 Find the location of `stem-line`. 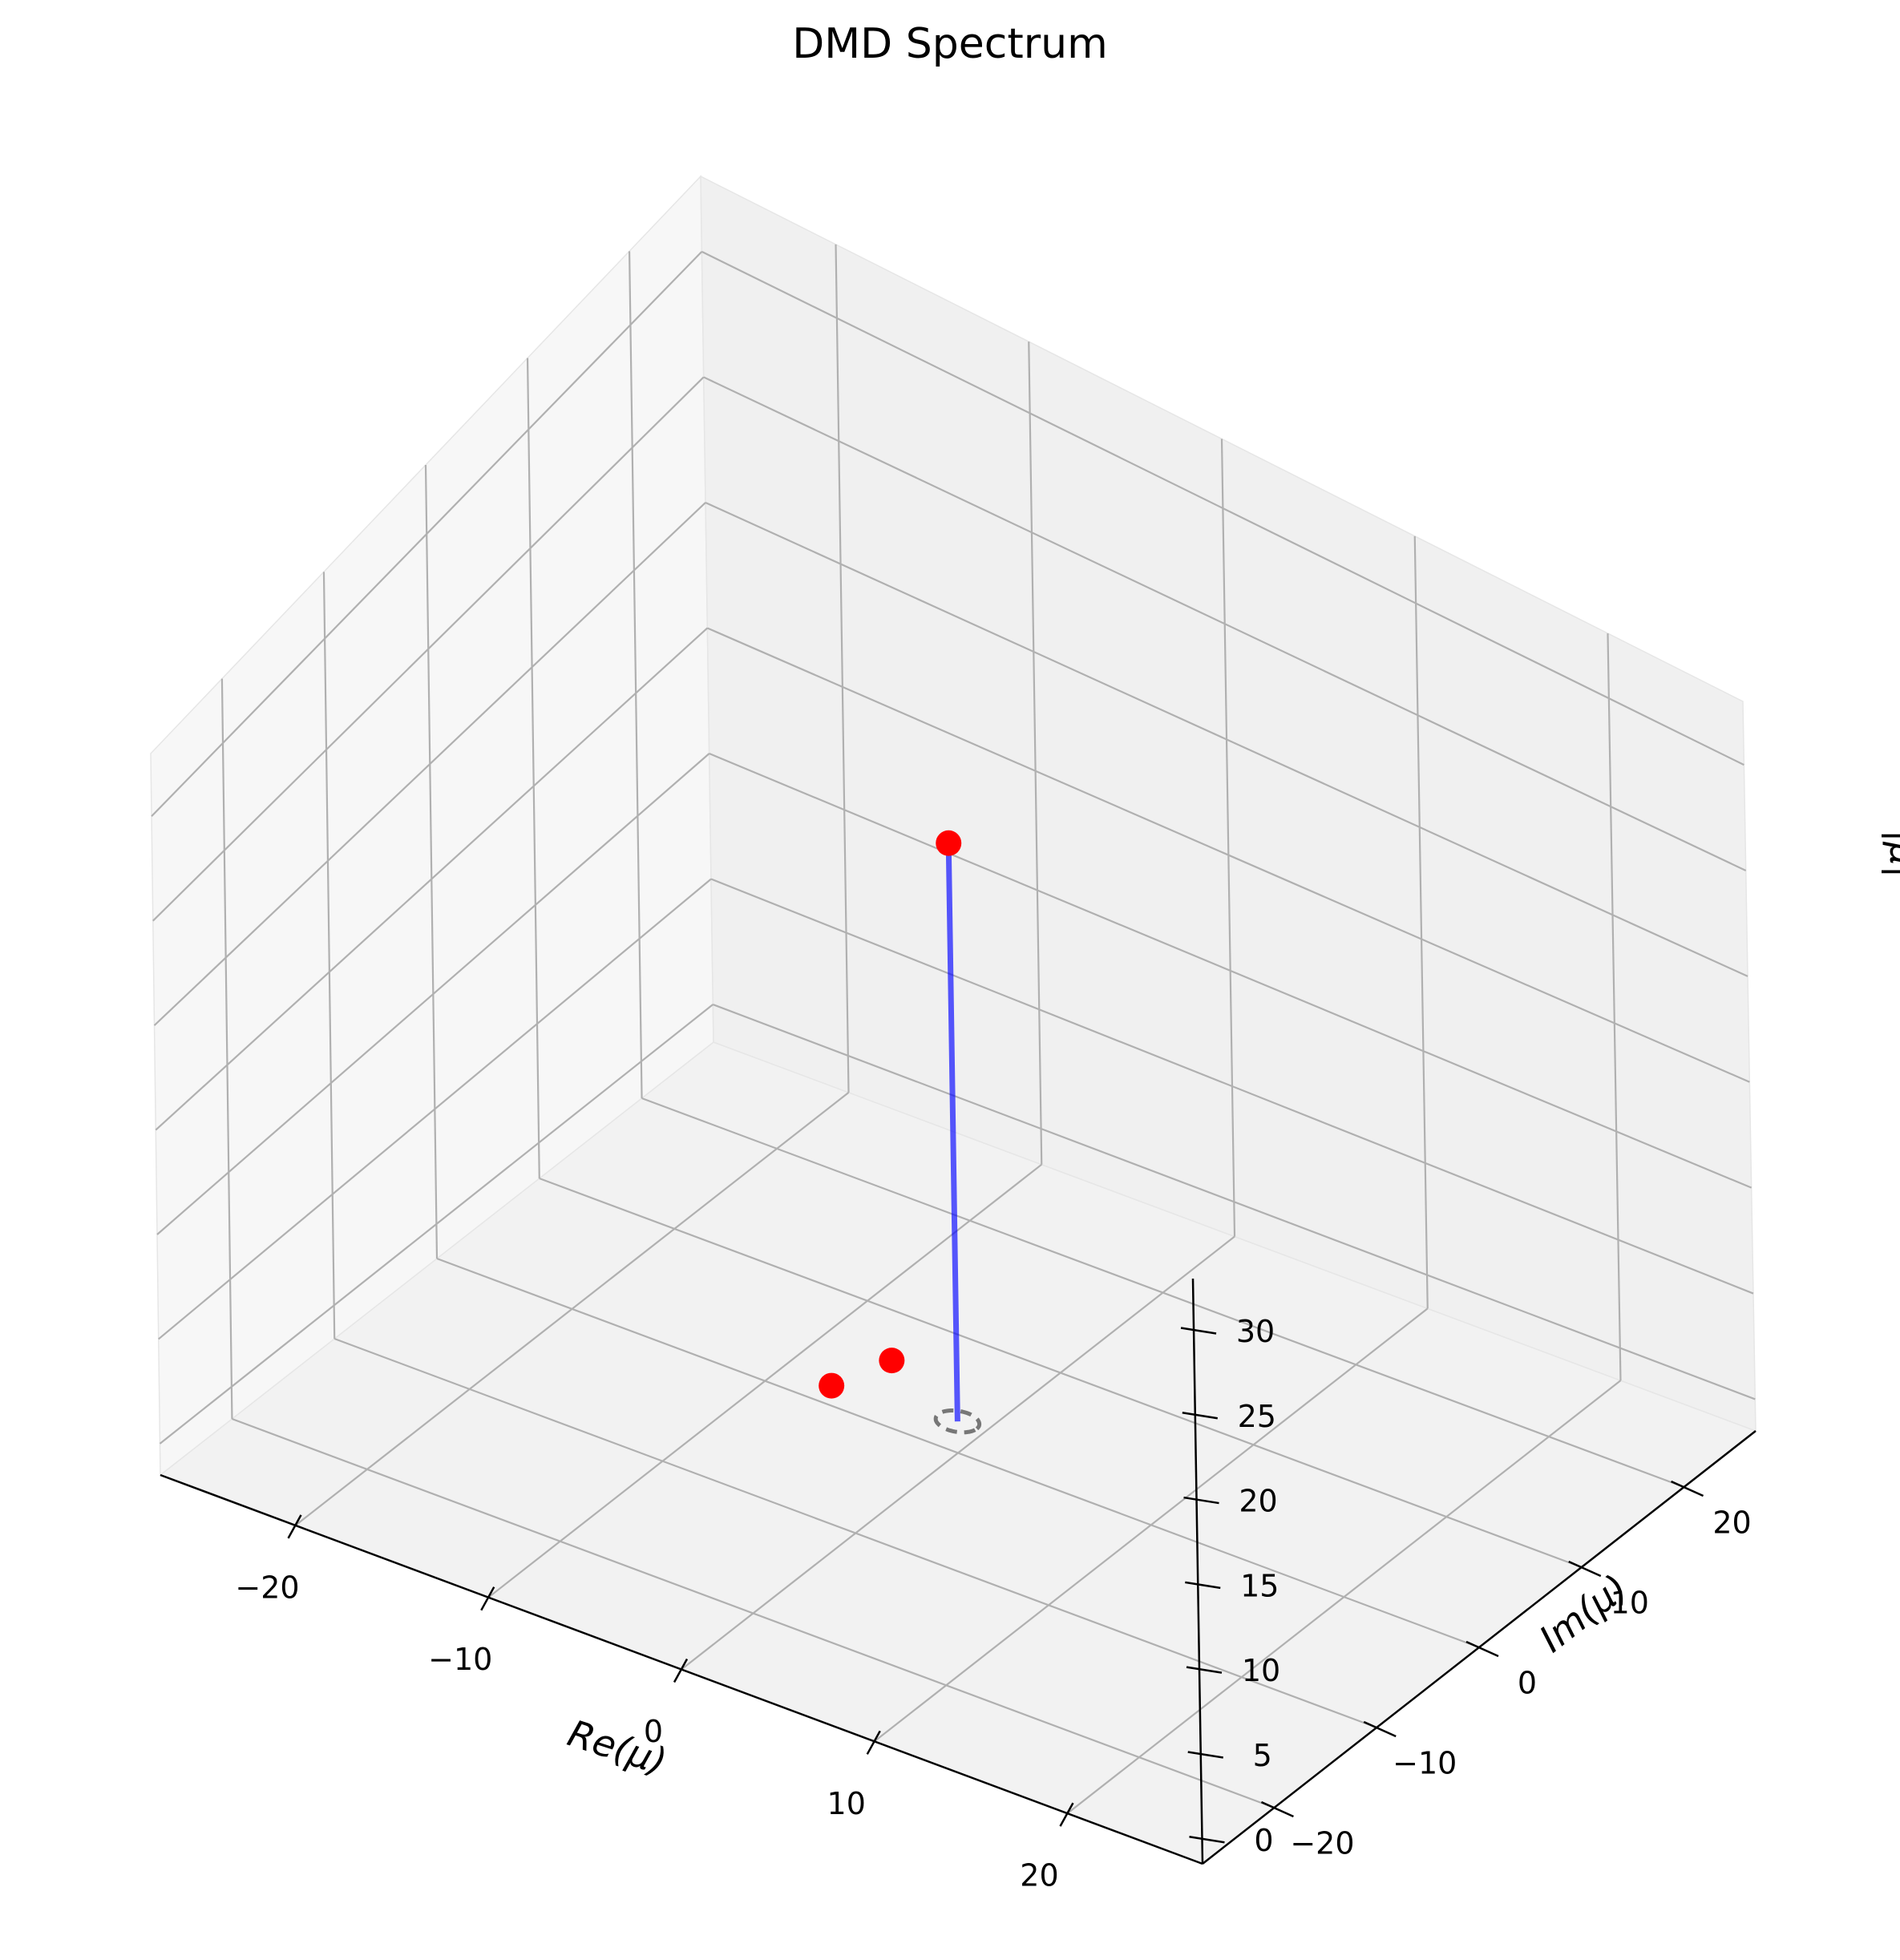

stem-line is located at coordinates (952, 1132).